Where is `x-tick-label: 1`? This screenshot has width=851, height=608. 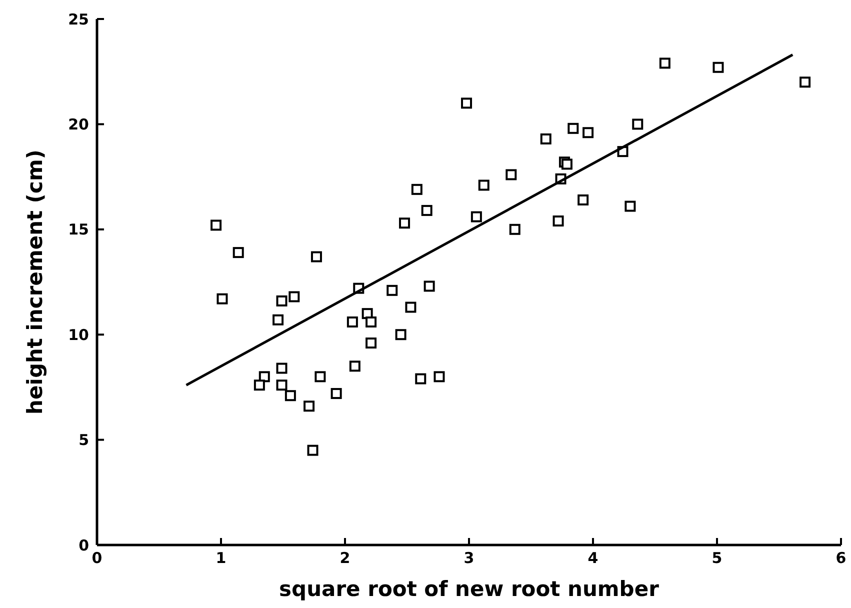 x-tick-label: 1 is located at coordinates (221, 558).